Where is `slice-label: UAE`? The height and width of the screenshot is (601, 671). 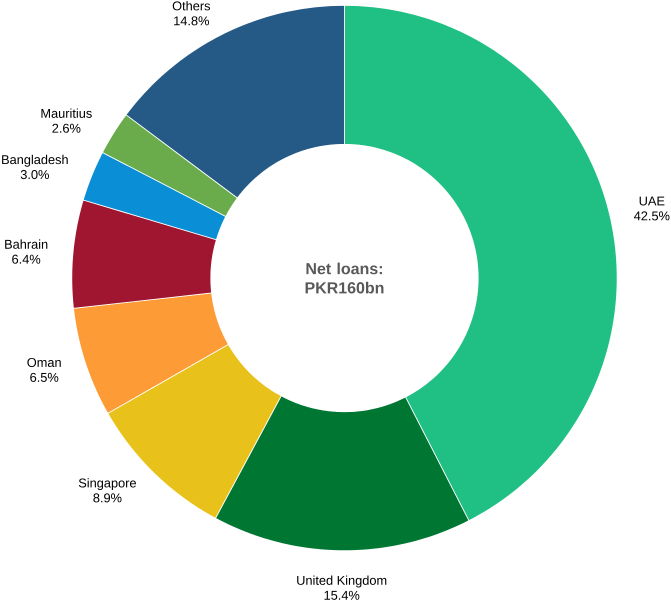
slice-label: UAE is located at coordinates (652, 201).